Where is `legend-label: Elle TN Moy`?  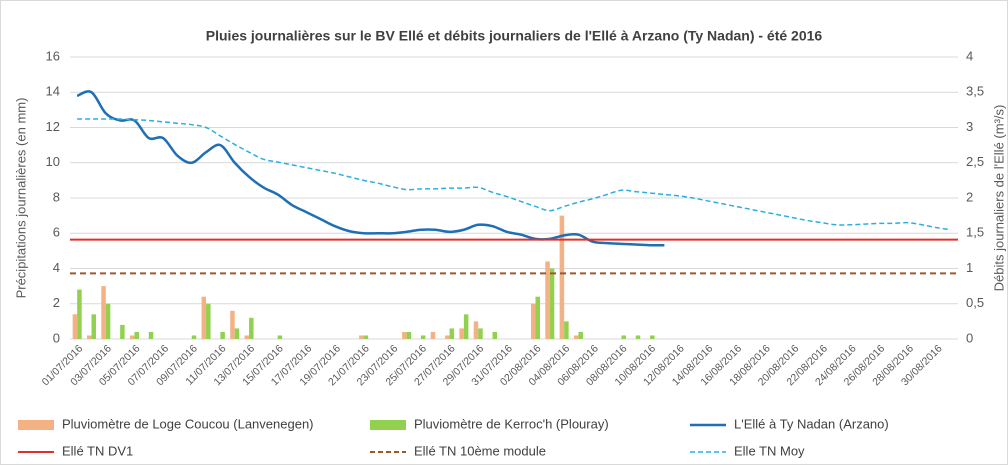 legend-label: Elle TN Moy is located at coordinates (769, 450).